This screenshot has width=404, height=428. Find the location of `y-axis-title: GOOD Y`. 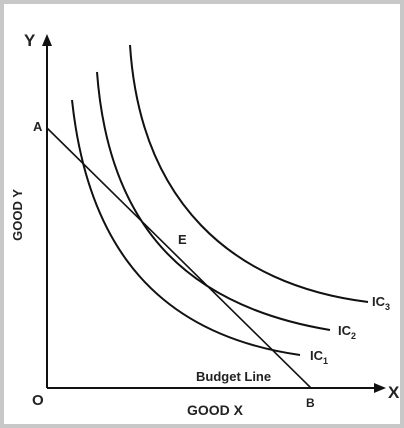

y-axis-title: GOOD Y is located at coordinates (17, 215).